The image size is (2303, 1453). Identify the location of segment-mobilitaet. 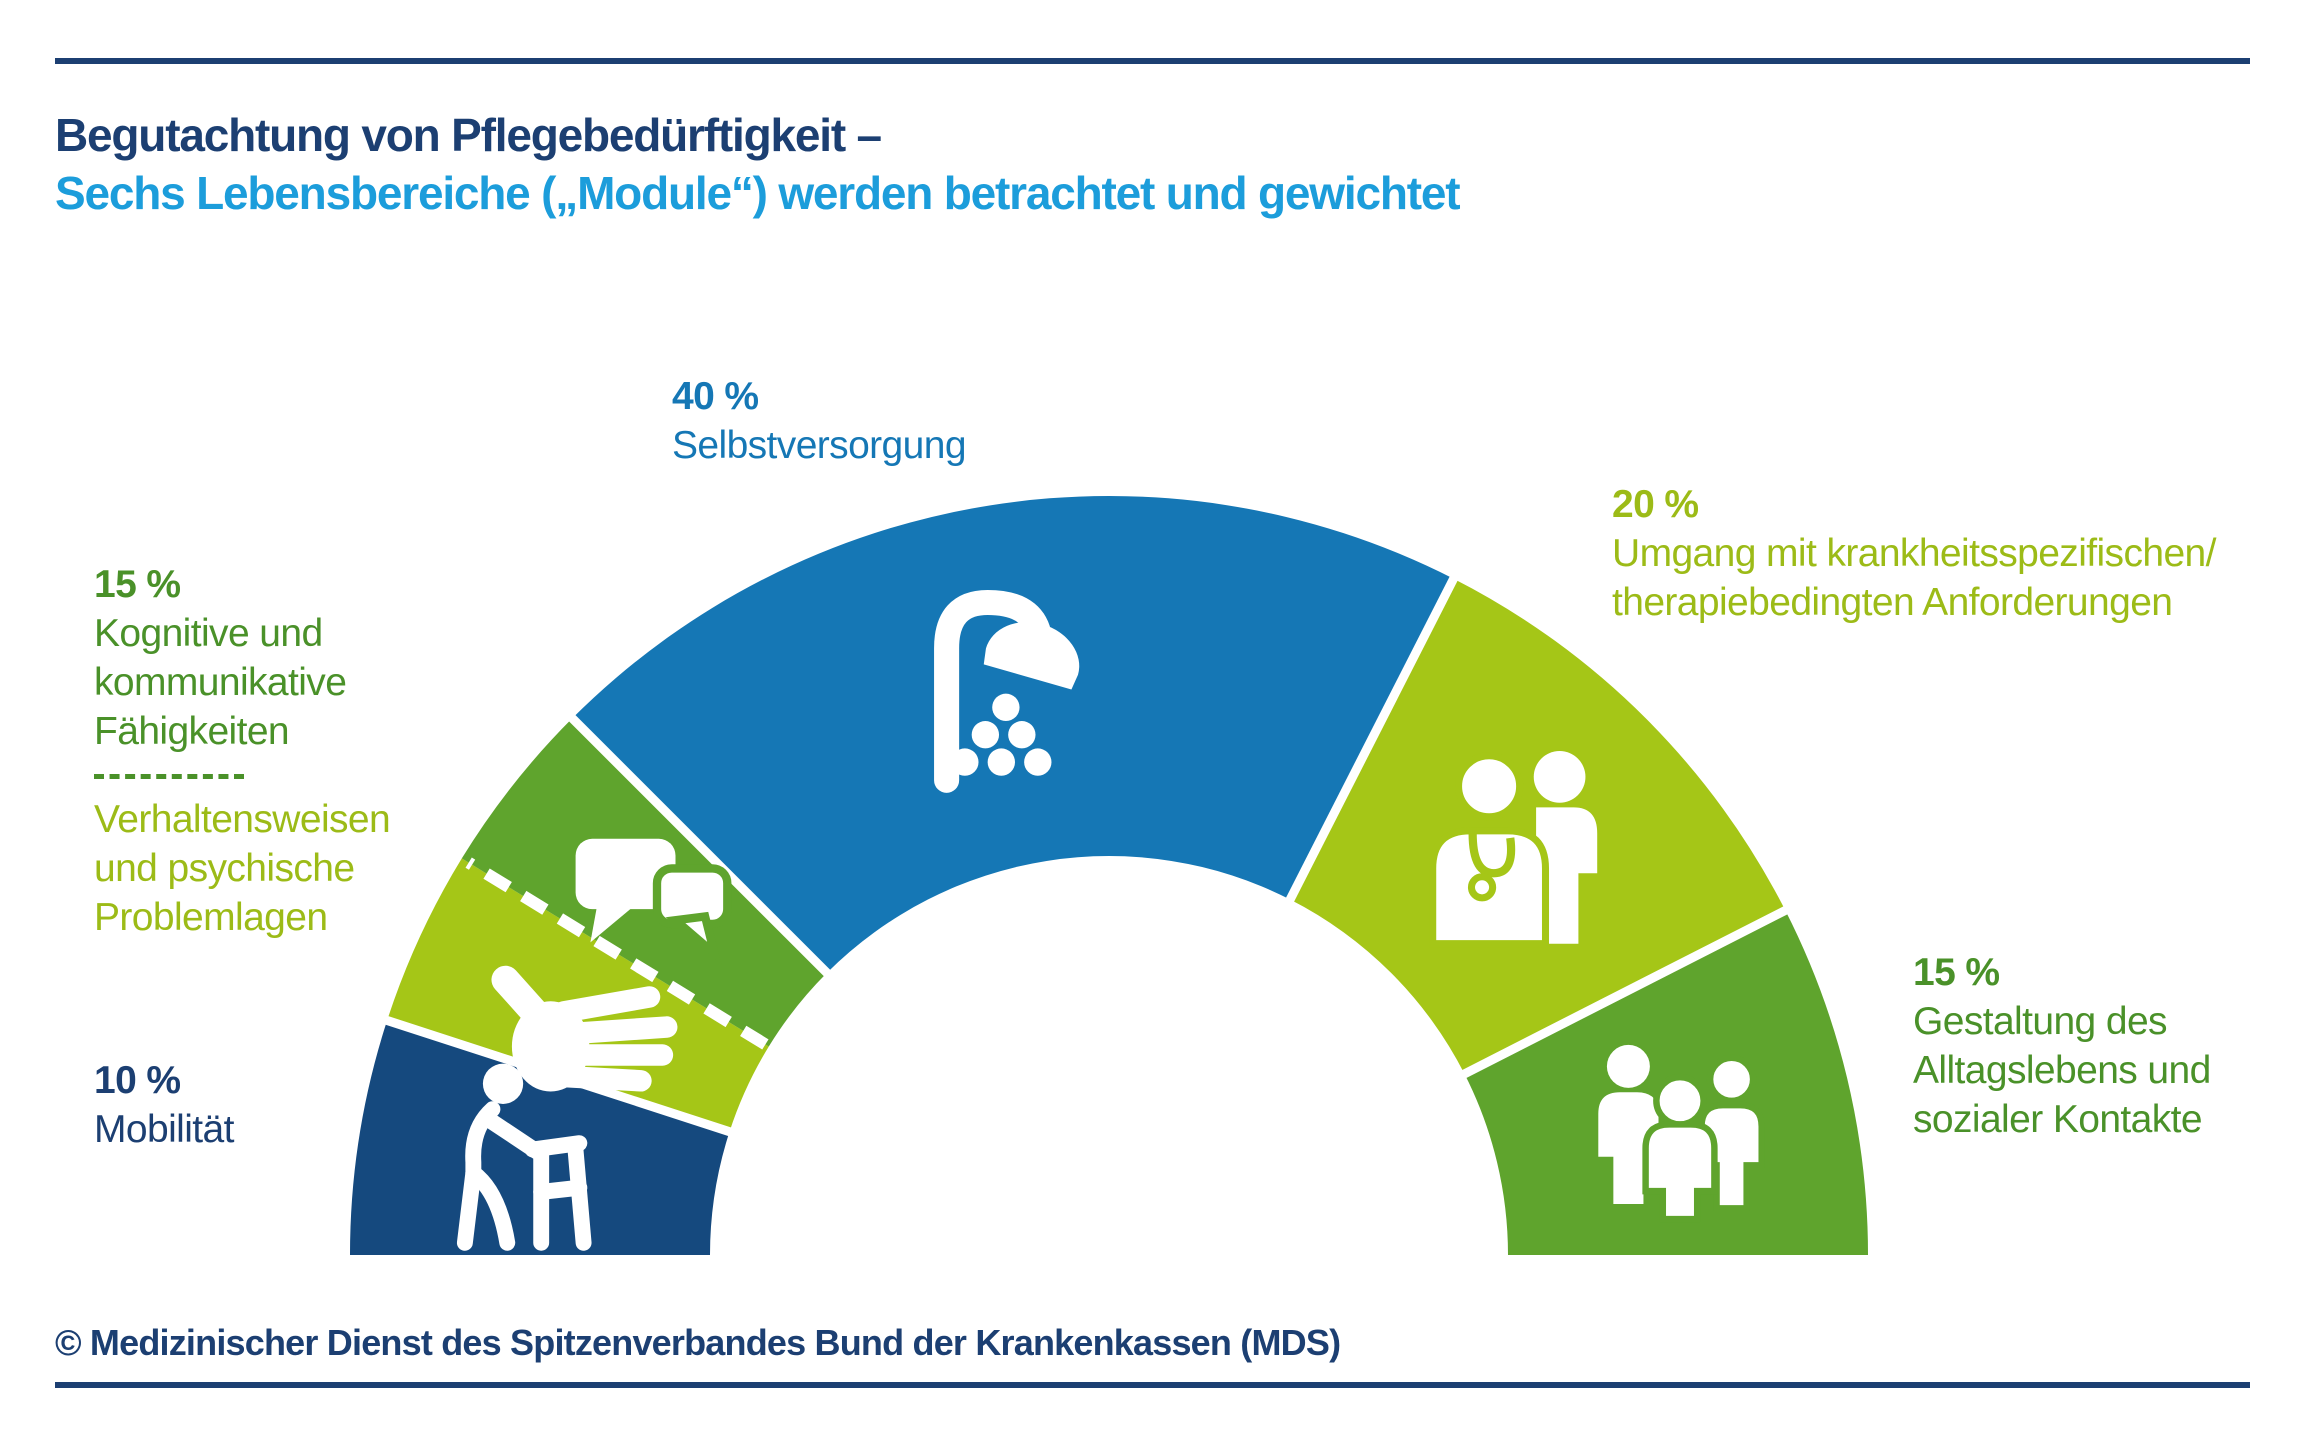
(540, 1137).